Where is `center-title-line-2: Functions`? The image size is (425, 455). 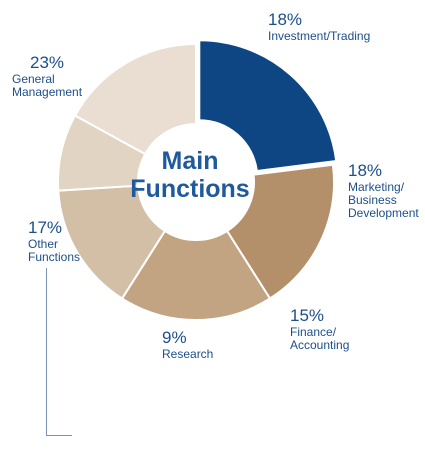 center-title-line-2: Functions is located at coordinates (190, 188).